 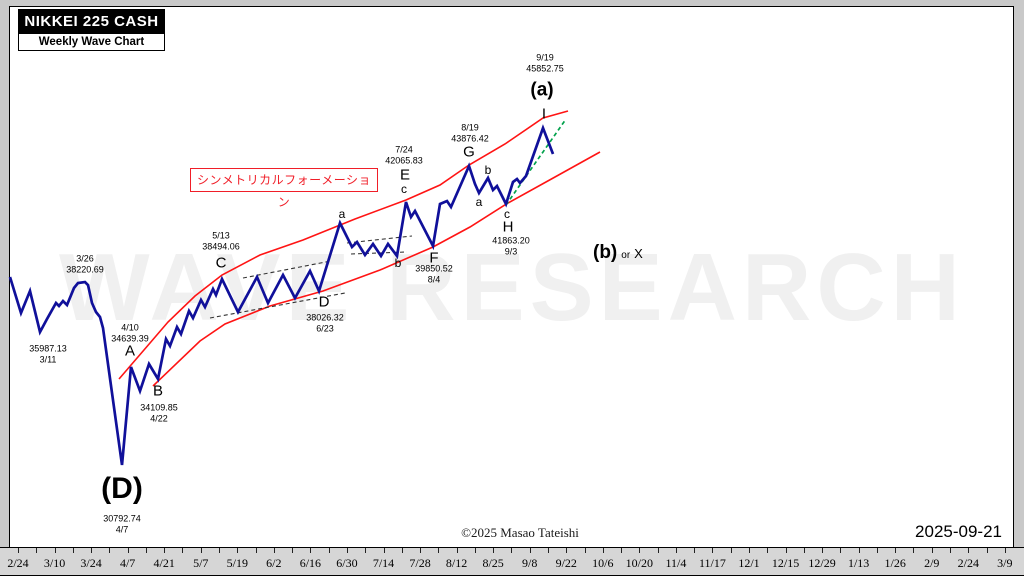 I want to click on x-axis-label: 11/4, so click(x=676, y=563).